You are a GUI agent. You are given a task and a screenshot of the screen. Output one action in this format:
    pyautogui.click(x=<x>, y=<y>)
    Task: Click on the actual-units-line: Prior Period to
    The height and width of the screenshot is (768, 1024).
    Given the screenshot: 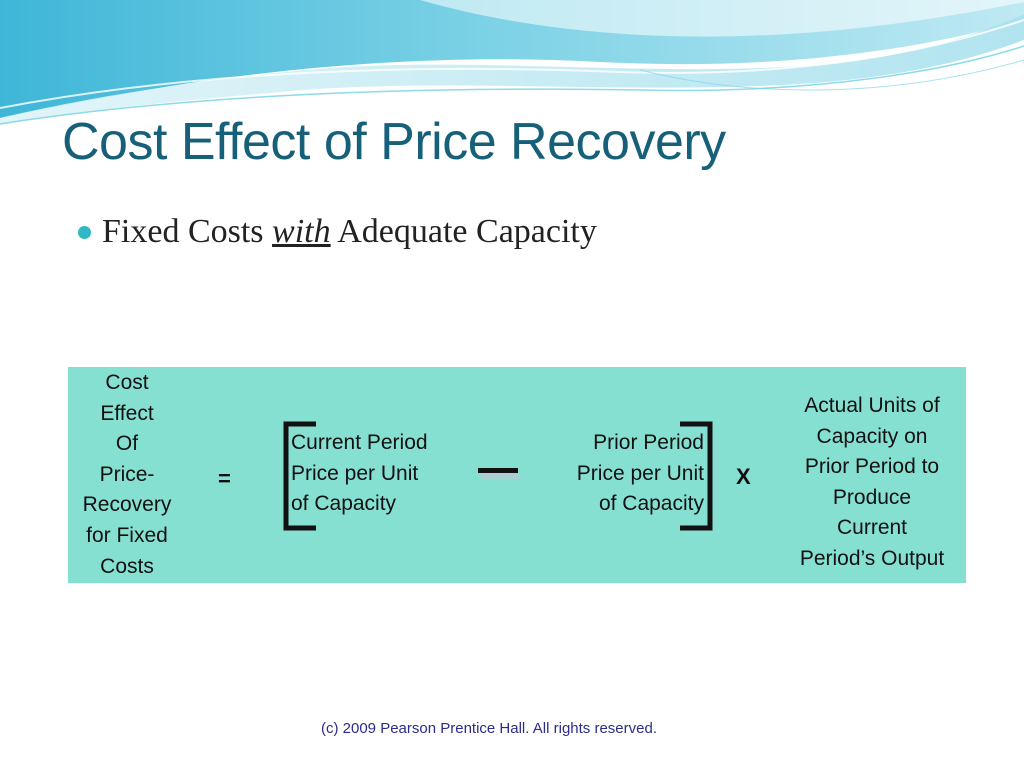 What is the action you would take?
    pyautogui.click(x=872, y=467)
    